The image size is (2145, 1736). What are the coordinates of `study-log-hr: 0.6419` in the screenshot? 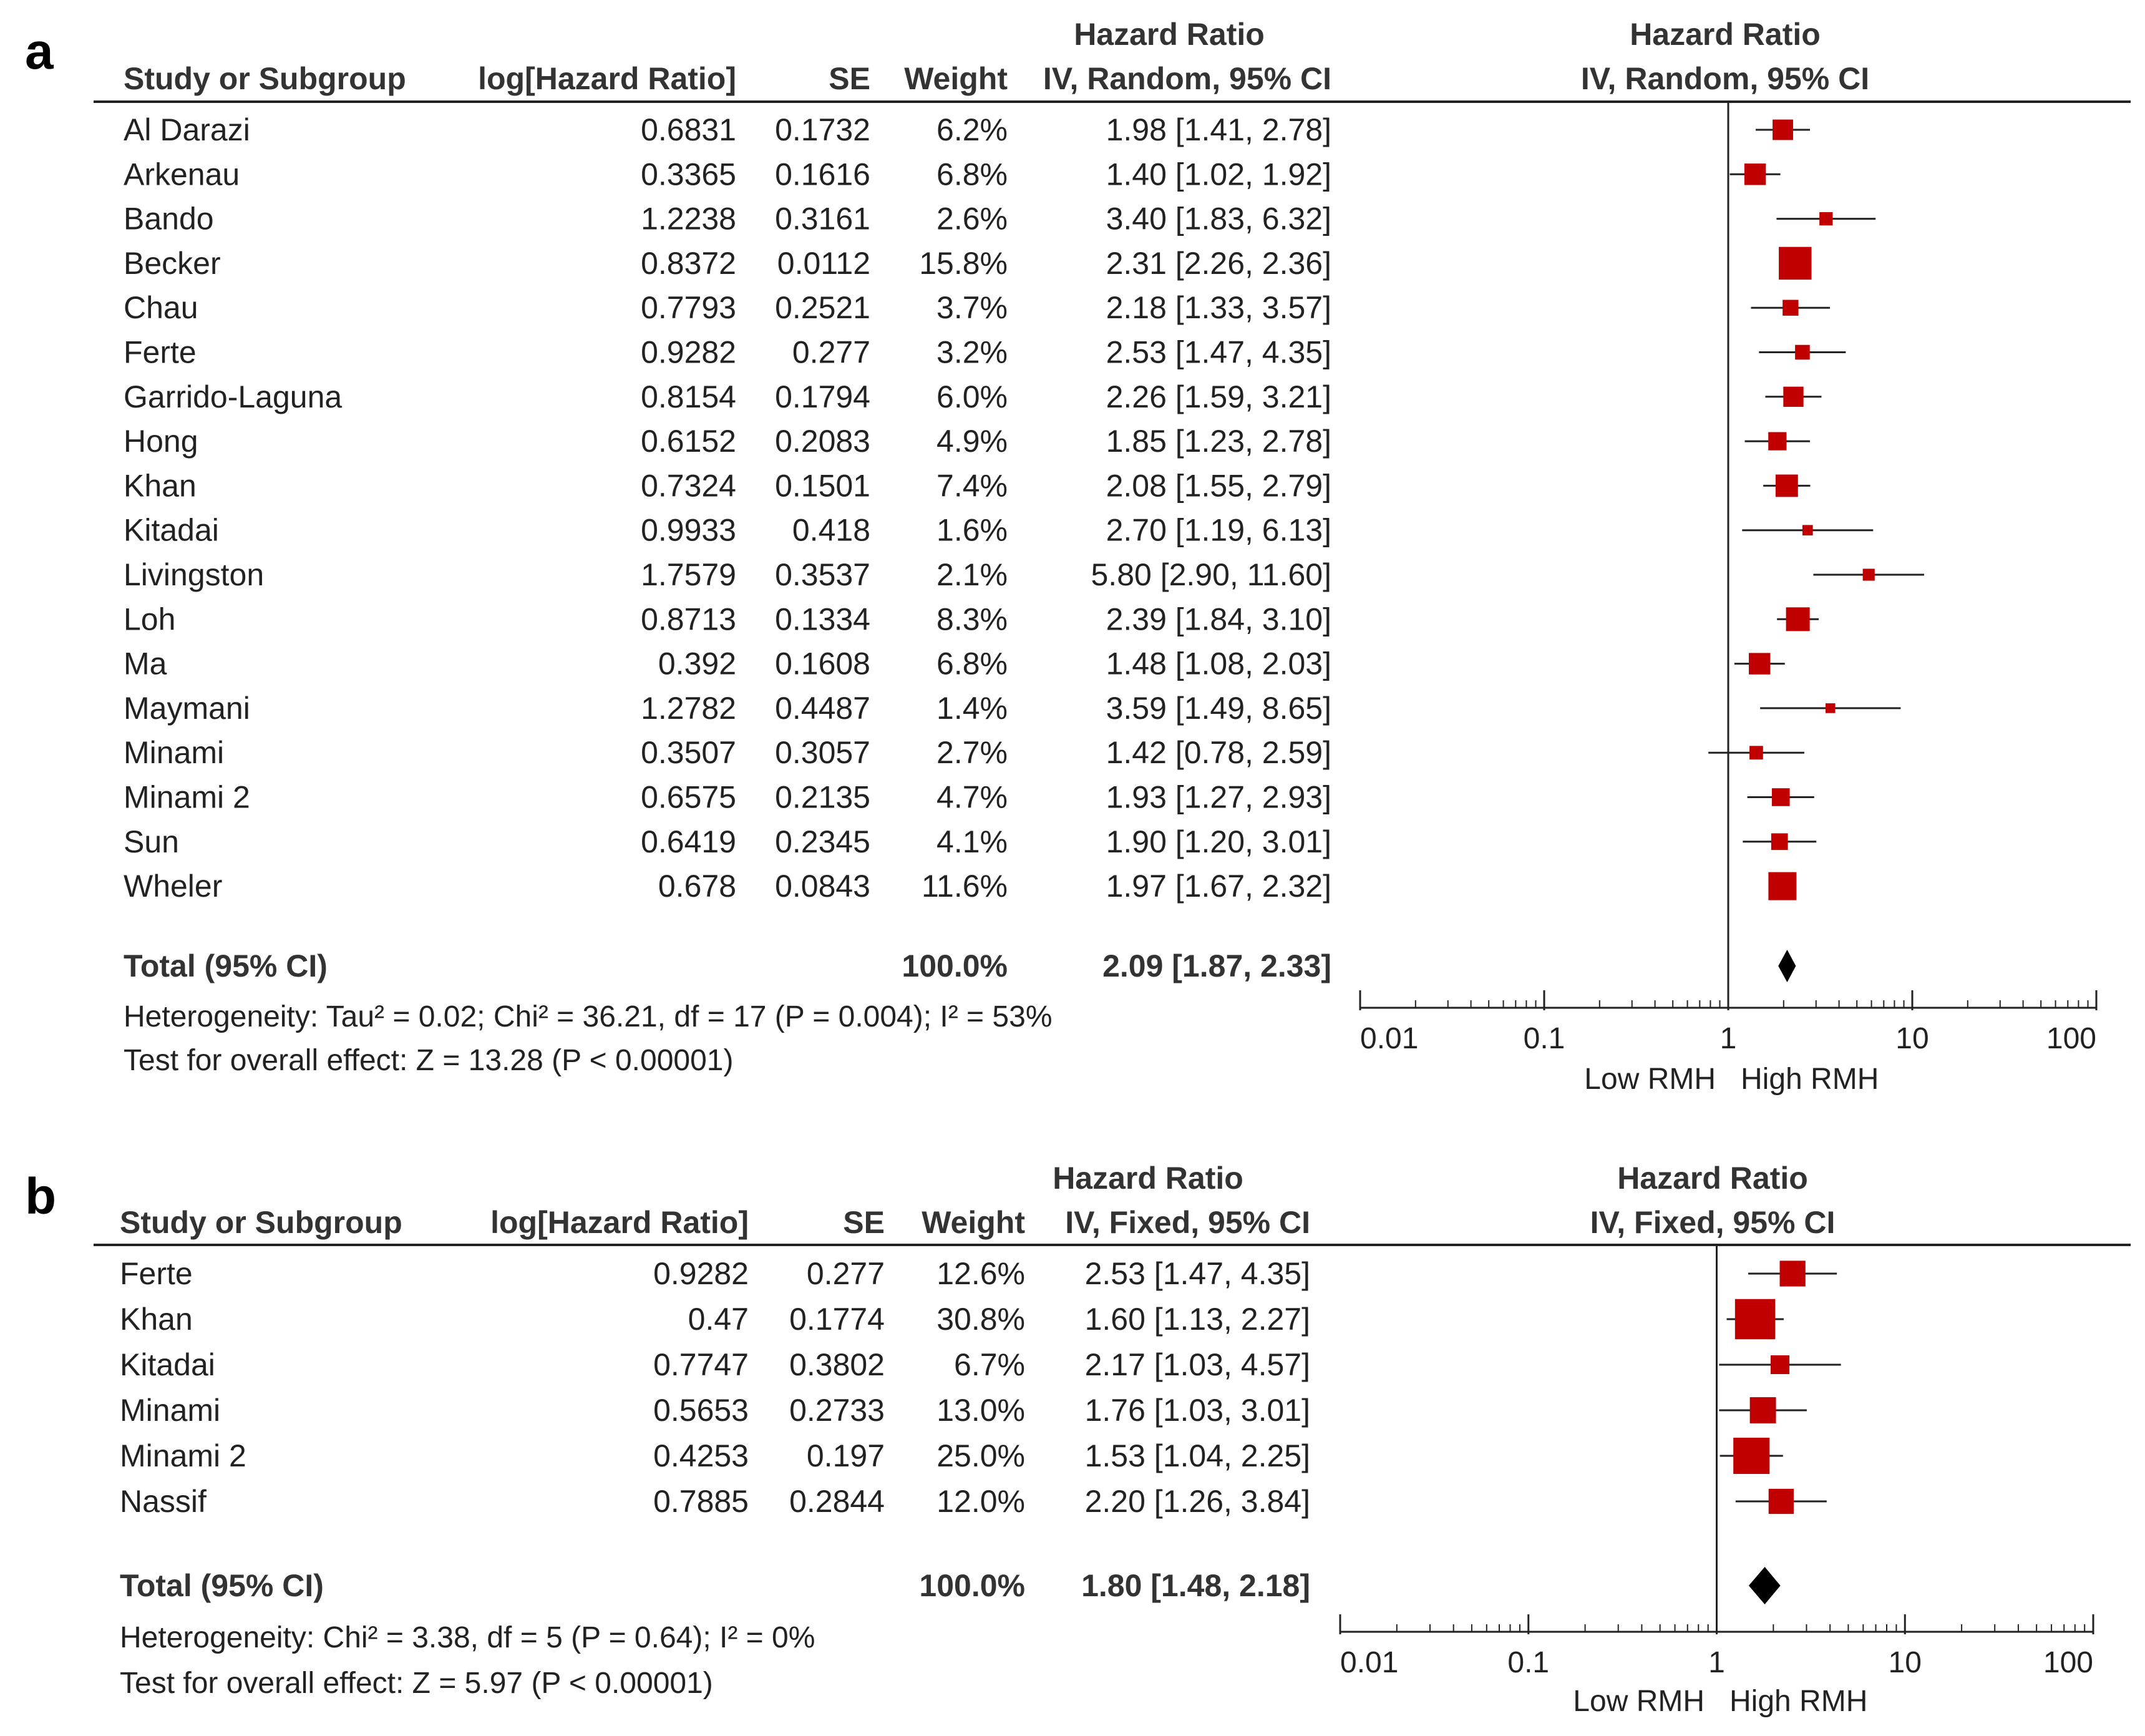 It's located at (689, 841).